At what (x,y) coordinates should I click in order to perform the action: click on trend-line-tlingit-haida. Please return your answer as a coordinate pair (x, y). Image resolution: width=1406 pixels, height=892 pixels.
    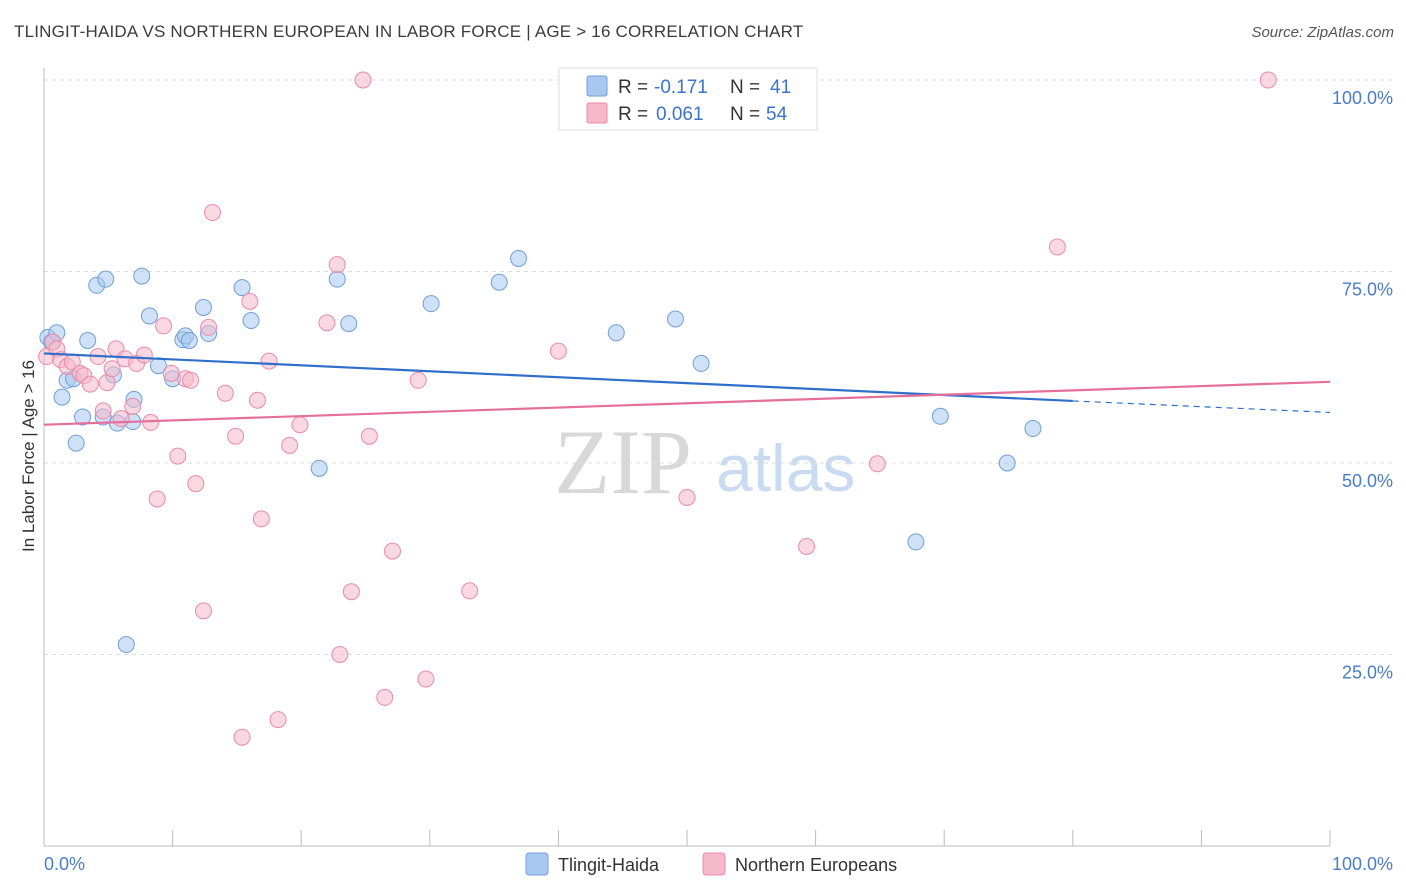
    Looking at the image, I should click on (558, 377).